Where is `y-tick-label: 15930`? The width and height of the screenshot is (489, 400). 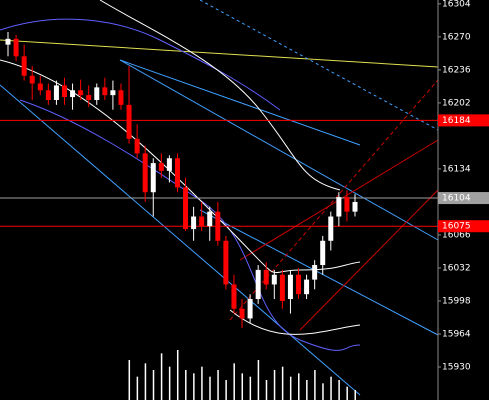
y-tick-label: 15930 is located at coordinates (456, 367).